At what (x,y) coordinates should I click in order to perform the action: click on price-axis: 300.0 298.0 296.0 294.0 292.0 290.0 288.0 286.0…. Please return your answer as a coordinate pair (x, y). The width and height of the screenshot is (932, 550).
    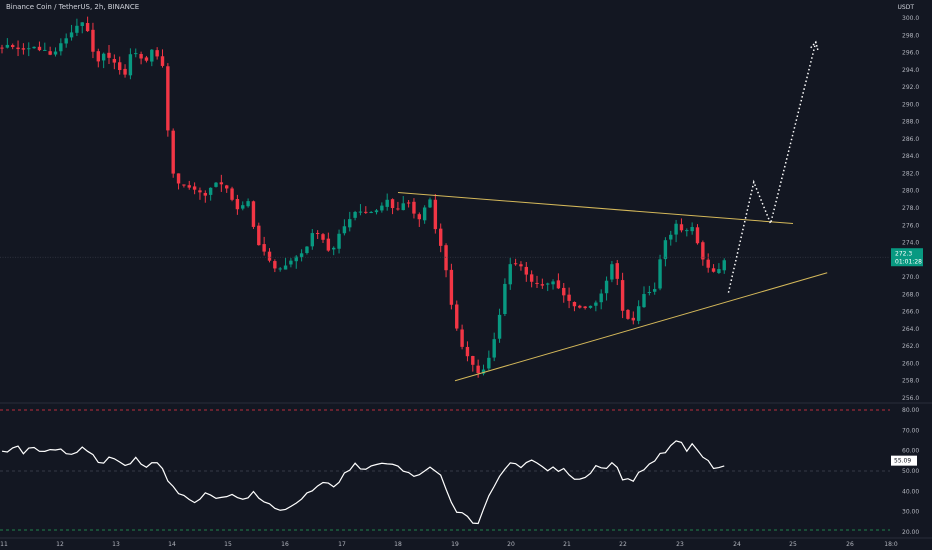
    Looking at the image, I should click on (910, 208).